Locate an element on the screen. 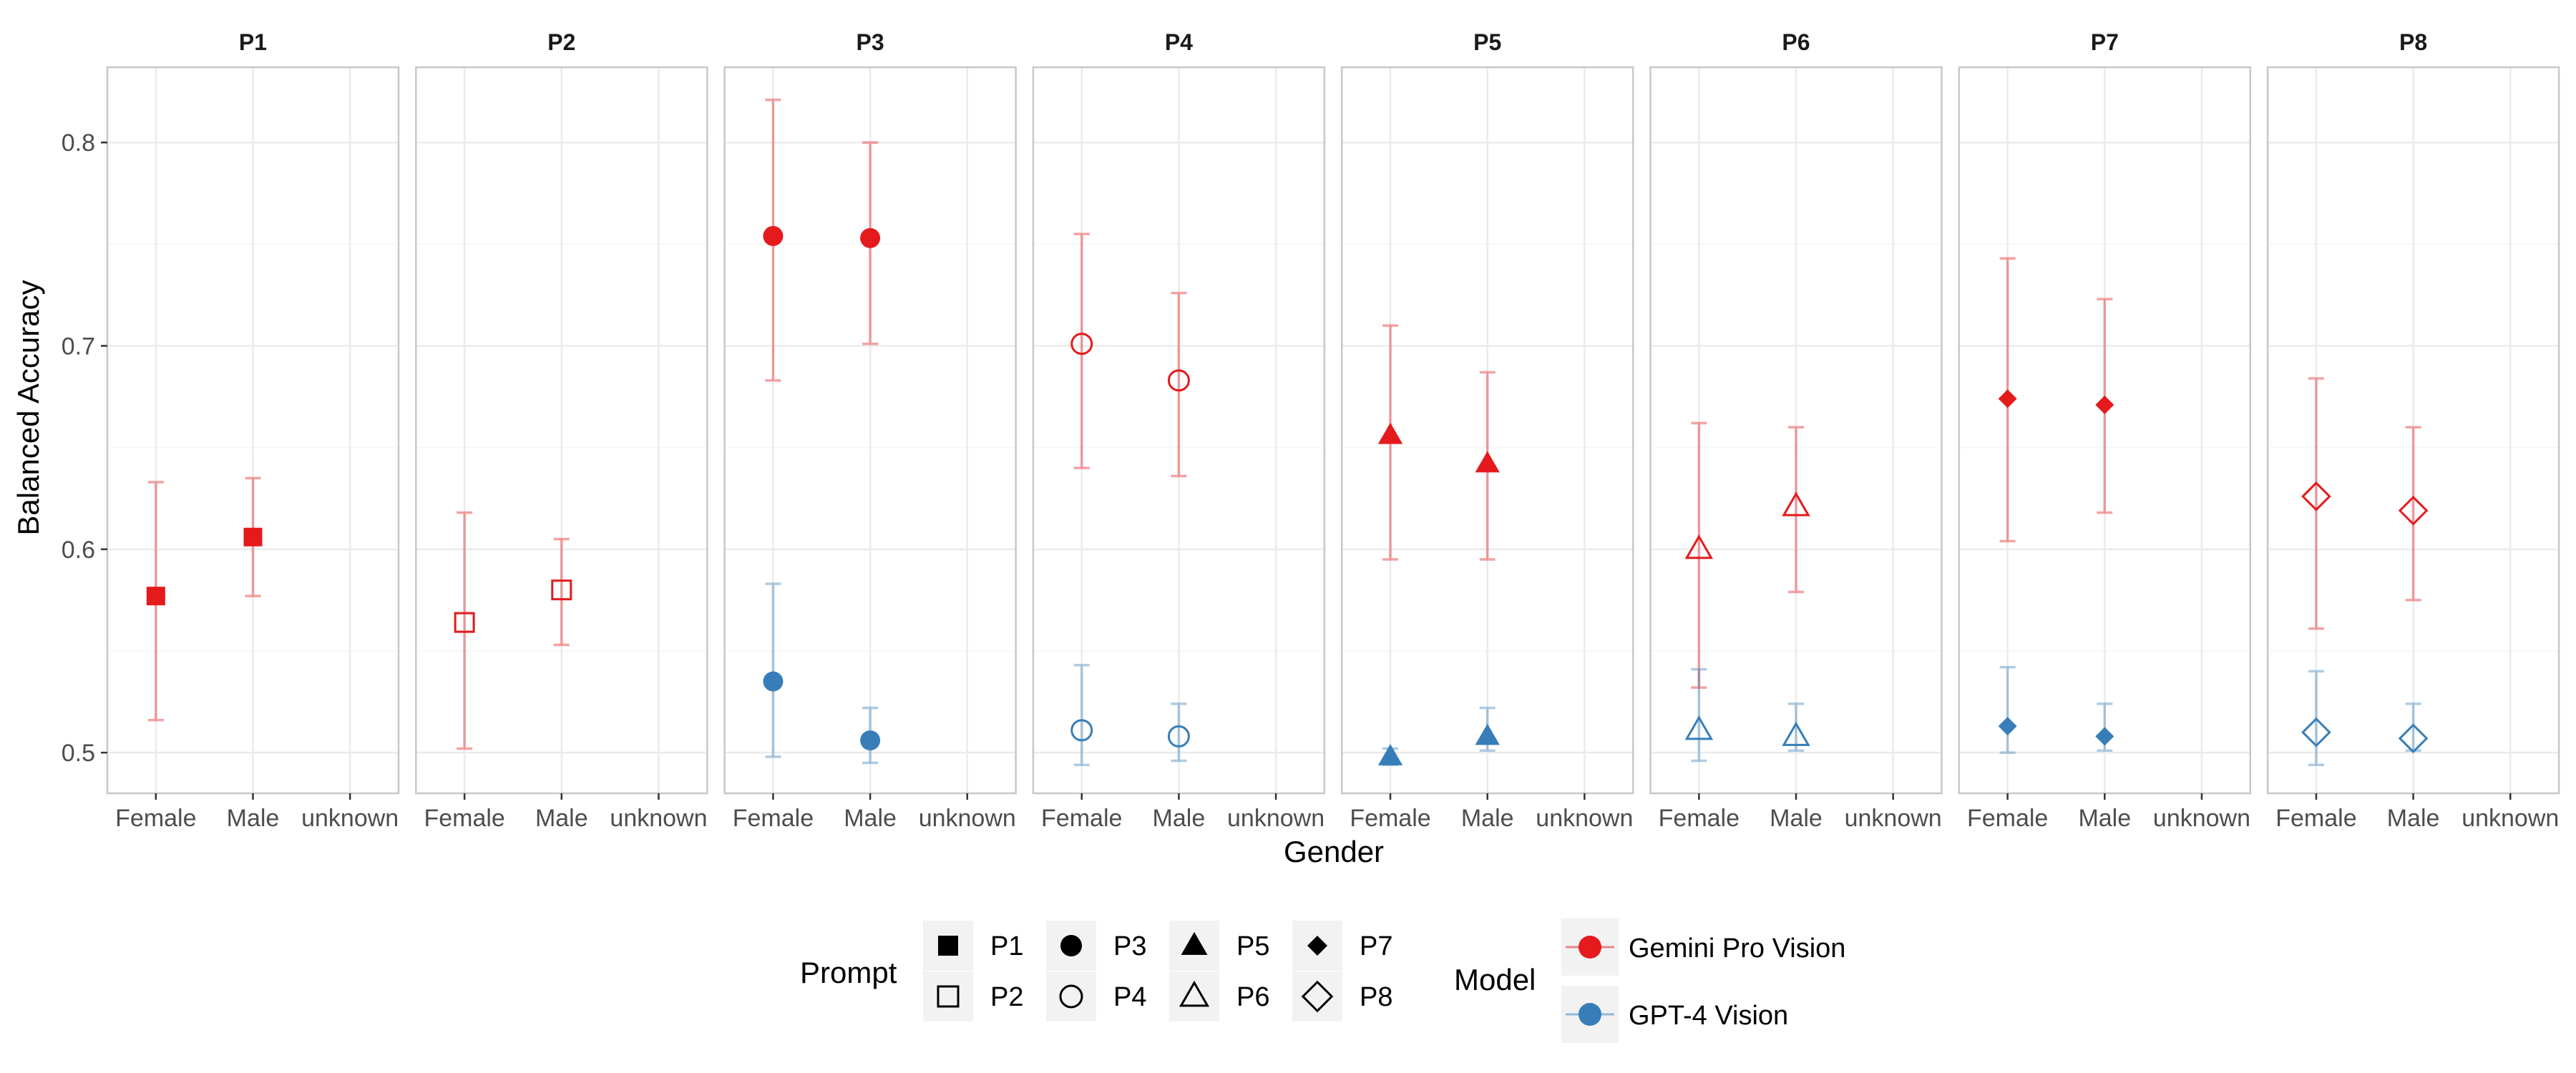  facet-panel-p1: P1 Female Male unknown 0.5 0.6 0.7 0.8 is located at coordinates (231, 430).